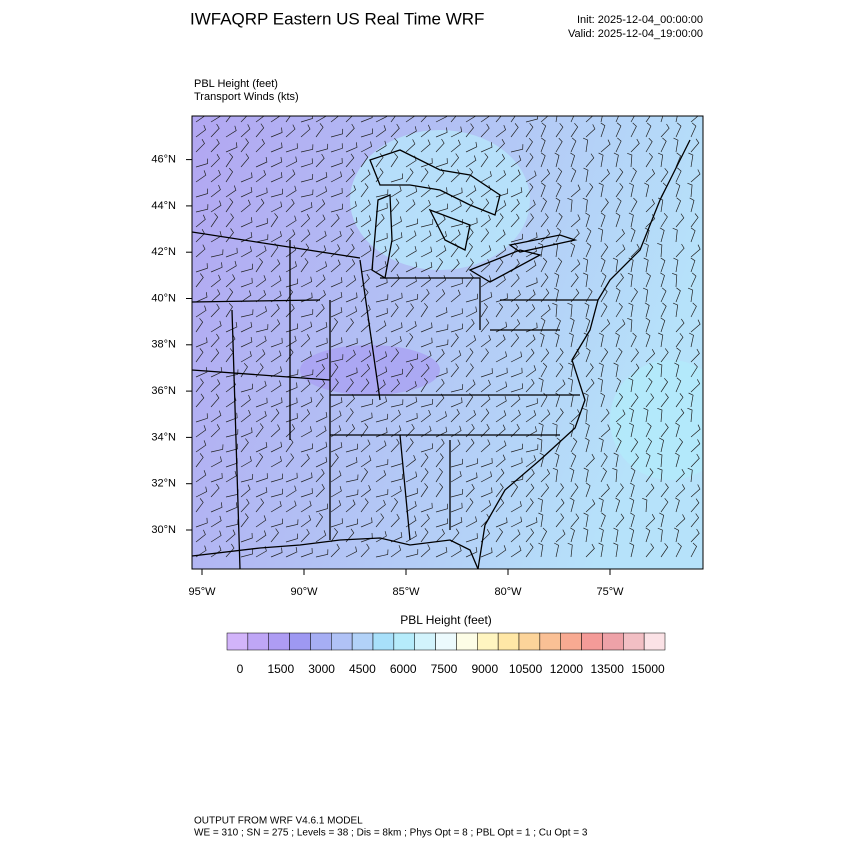 The image size is (850, 850). What do you see at coordinates (279, 641) in the screenshot?
I see `colorbar-swatch` at bounding box center [279, 641].